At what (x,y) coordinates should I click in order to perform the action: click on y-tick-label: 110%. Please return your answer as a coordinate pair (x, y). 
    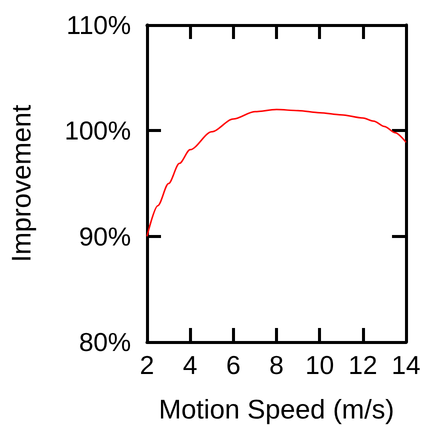
    Looking at the image, I should click on (98, 25).